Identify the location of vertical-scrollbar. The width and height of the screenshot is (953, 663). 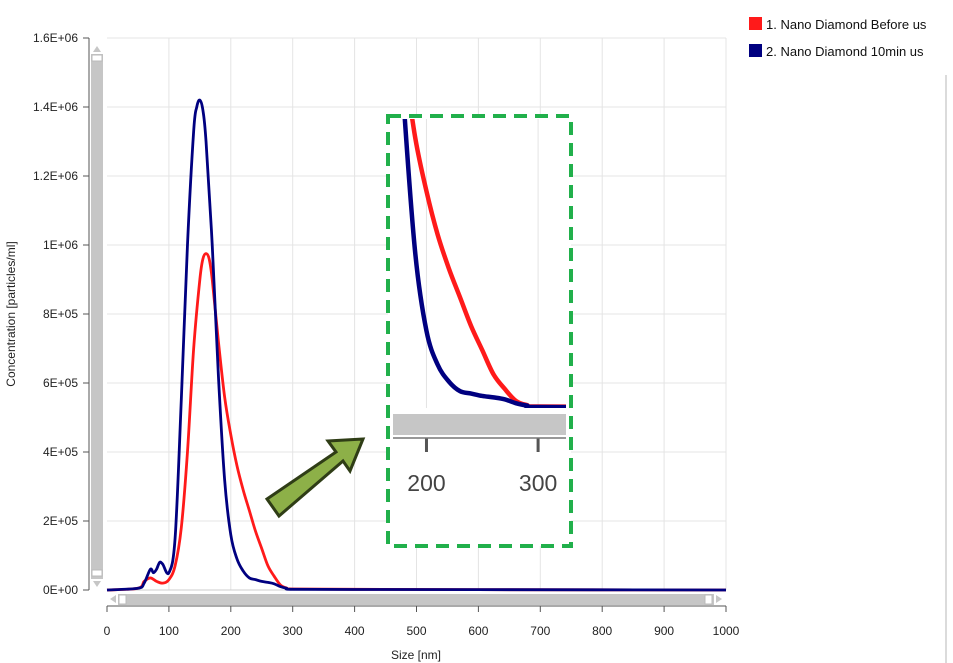
(97, 316).